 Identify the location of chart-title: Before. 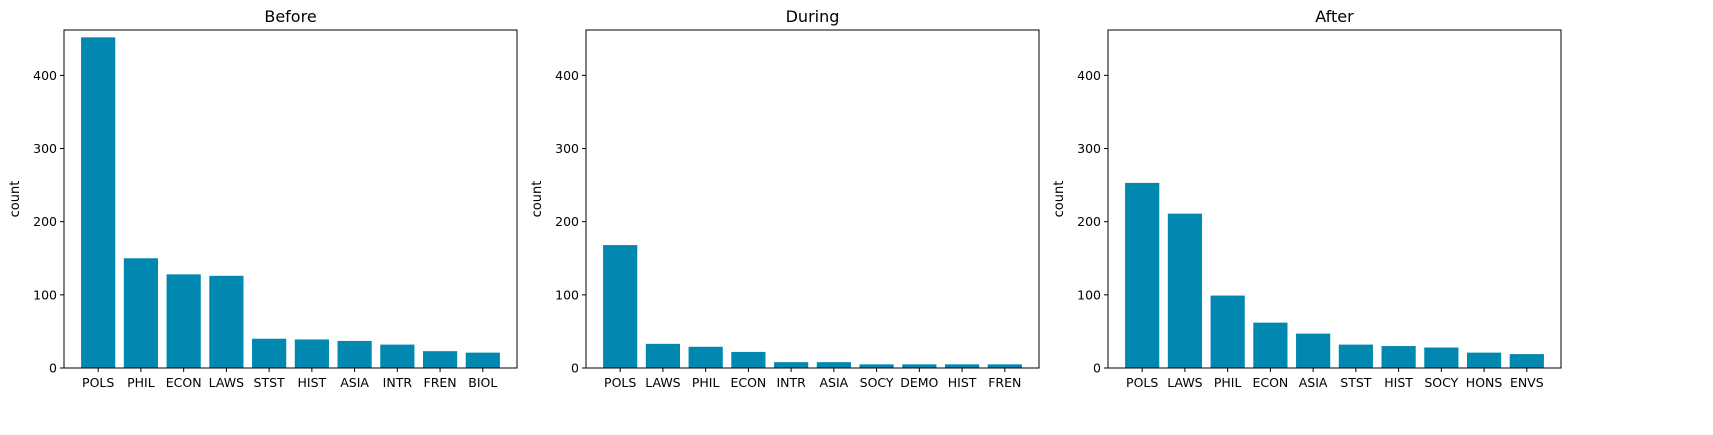
(290, 16).